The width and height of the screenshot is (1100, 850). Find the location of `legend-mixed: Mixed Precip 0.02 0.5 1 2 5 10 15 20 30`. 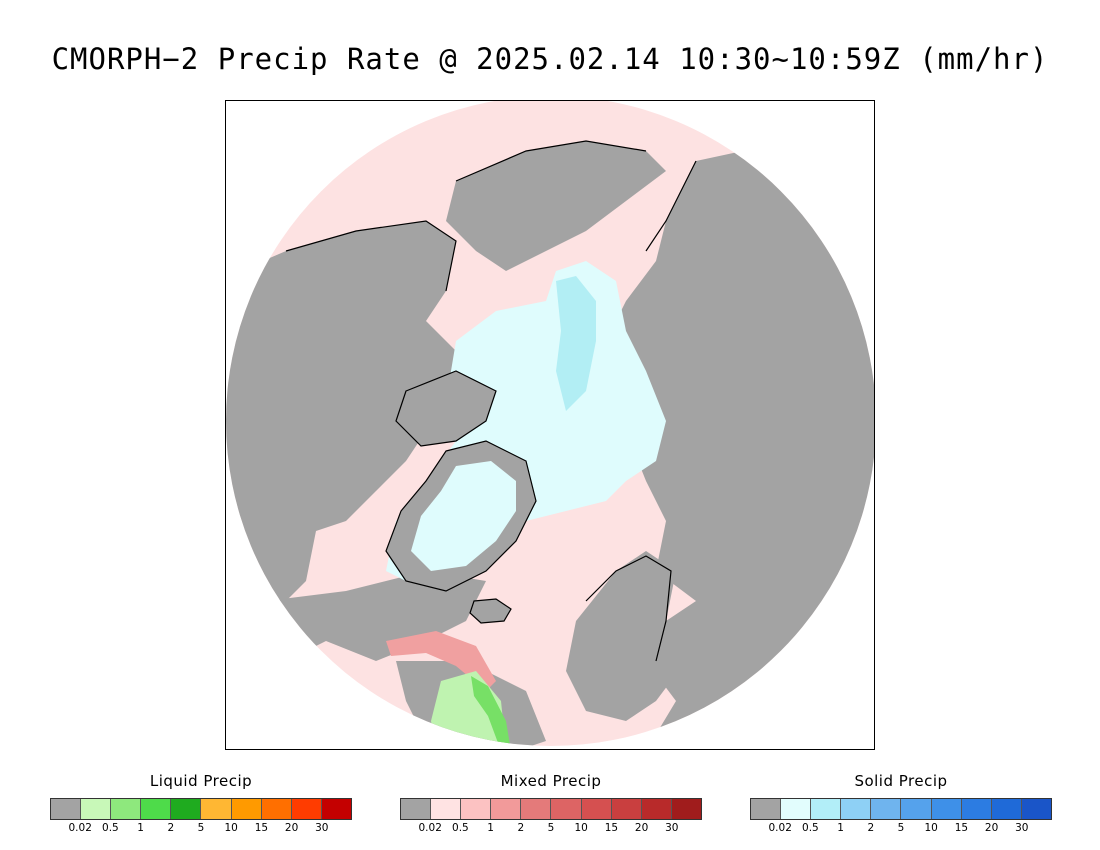

legend-mixed: Mixed Precip 0.02 0.5 1 2 5 10 15 20 30 is located at coordinates (551, 804).